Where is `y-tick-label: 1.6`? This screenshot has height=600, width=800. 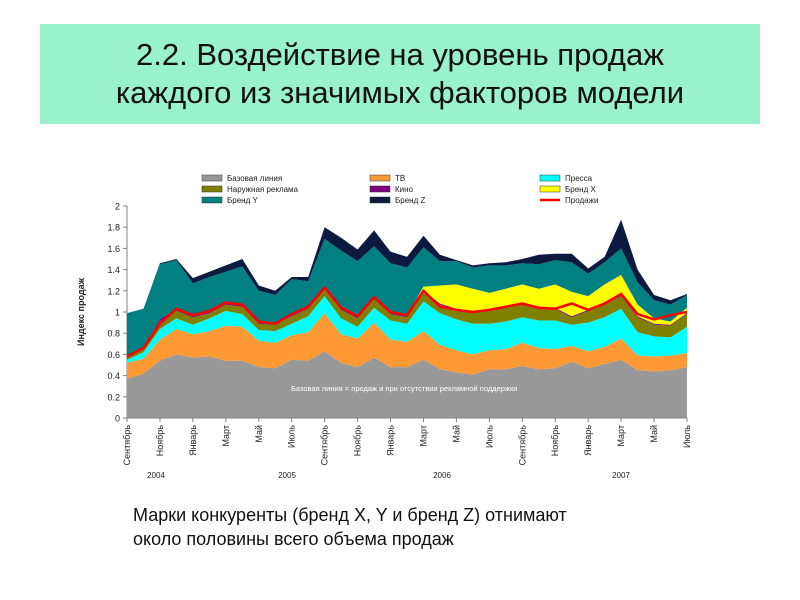 y-tick-label: 1.6 is located at coordinates (113, 249).